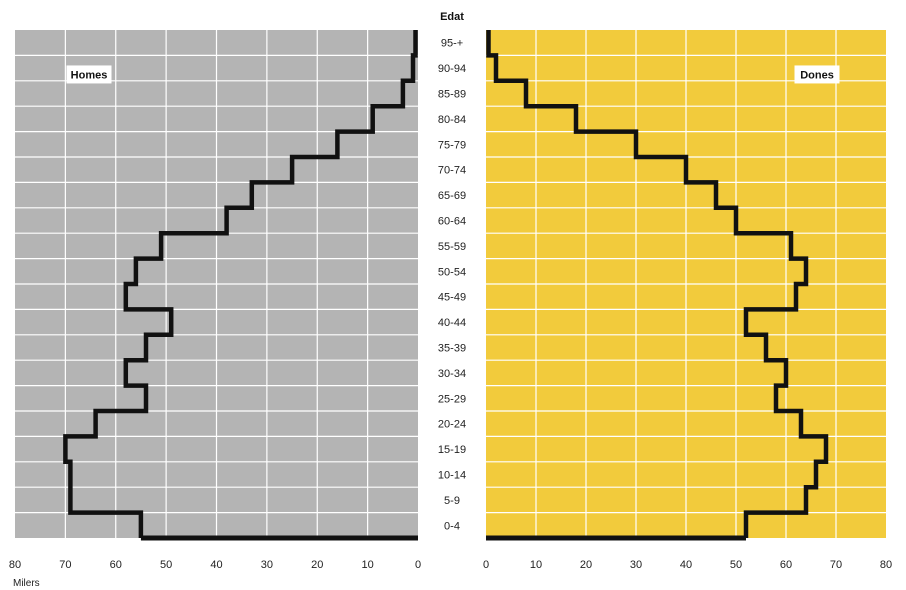  I want to click on age-label: 60-64, so click(452, 222).